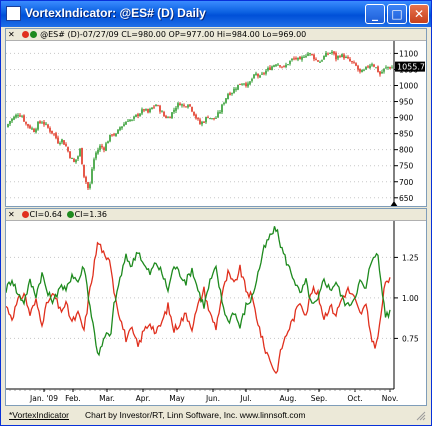  Describe the element at coordinates (46, 214) in the screenshot. I see `legend-red-label: CI=0.64` at that location.